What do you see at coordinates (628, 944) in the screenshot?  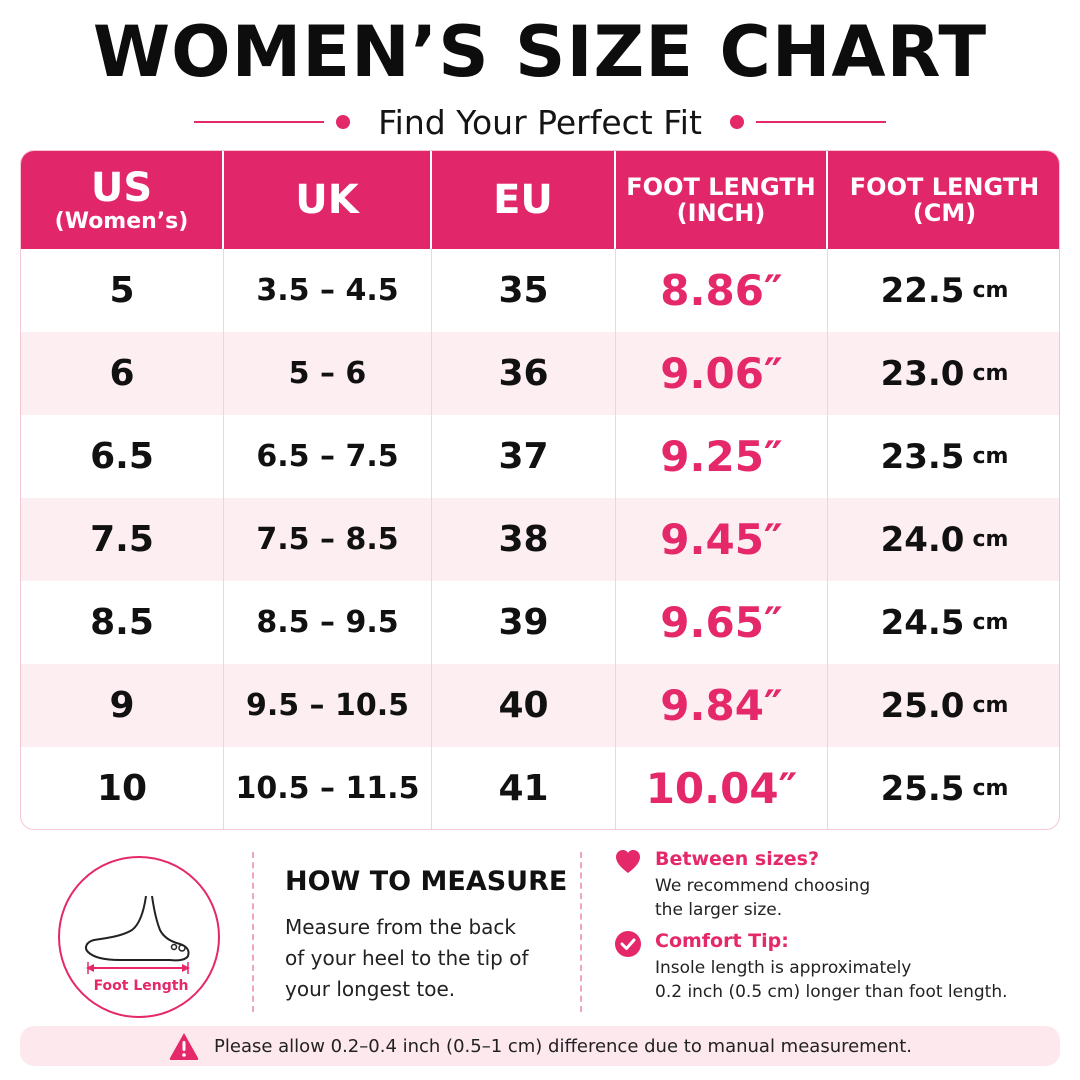 I see `check-circle-icon` at bounding box center [628, 944].